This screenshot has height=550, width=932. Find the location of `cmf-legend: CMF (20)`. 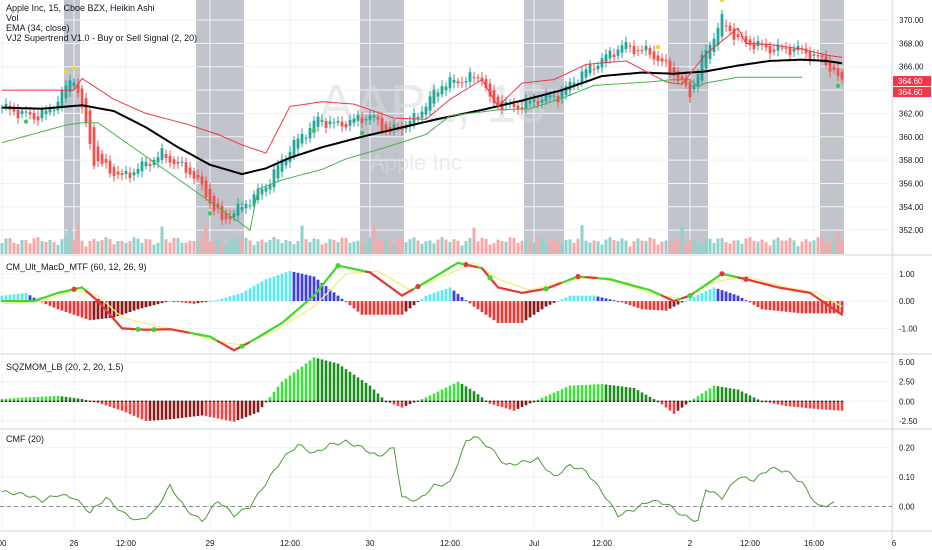

cmf-legend: CMF (20) is located at coordinates (25, 439).